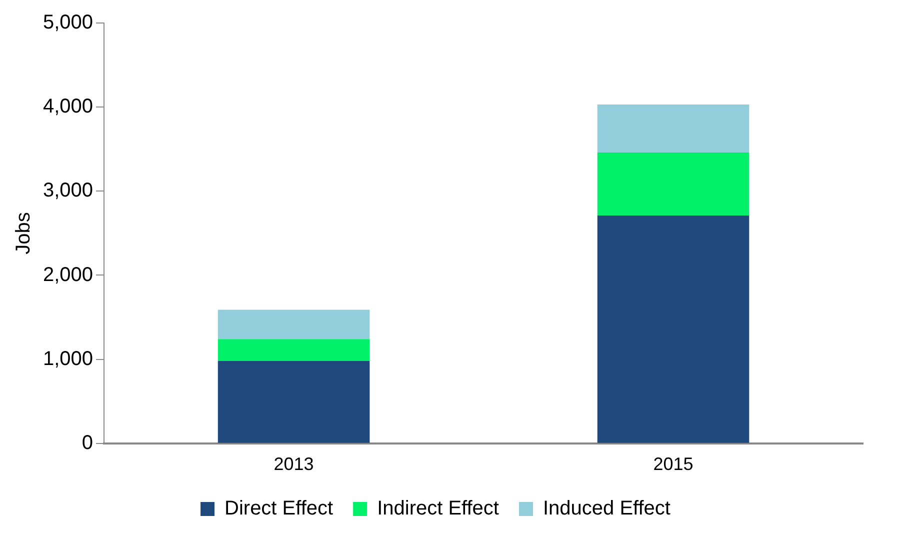 This screenshot has height=537, width=901. What do you see at coordinates (294, 464) in the screenshot?
I see `x-tick-label: 2013` at bounding box center [294, 464].